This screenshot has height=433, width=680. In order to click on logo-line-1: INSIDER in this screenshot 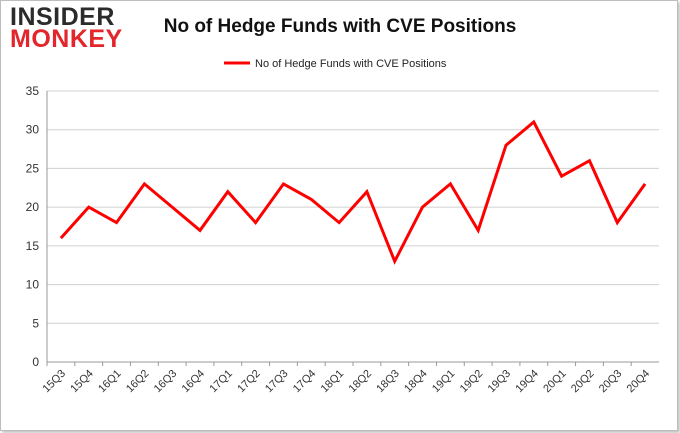, I will do `click(62, 17)`.